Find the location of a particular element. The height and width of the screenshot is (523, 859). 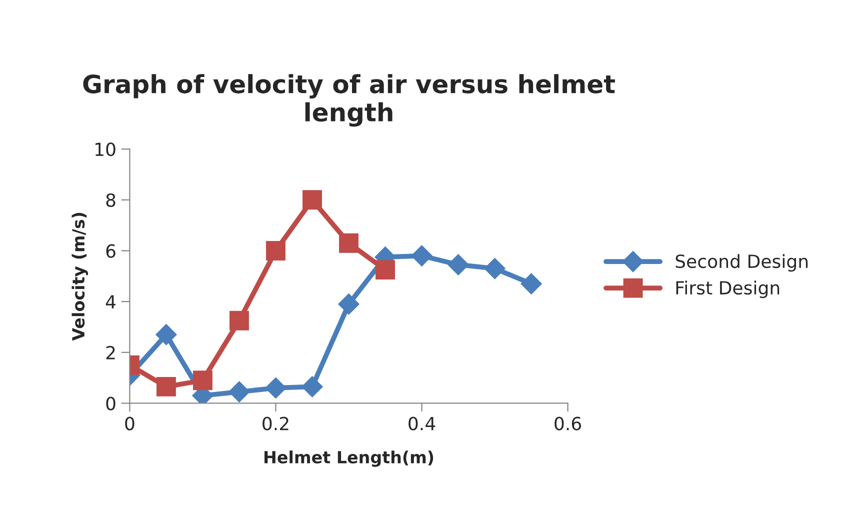

y-axis-title: Velocity (m/s) is located at coordinates (80, 276).